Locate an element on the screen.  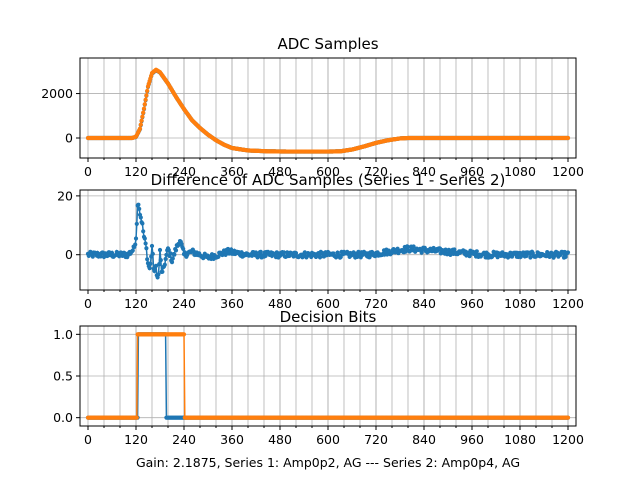
y-tick-label: 20 is located at coordinates (65, 195).